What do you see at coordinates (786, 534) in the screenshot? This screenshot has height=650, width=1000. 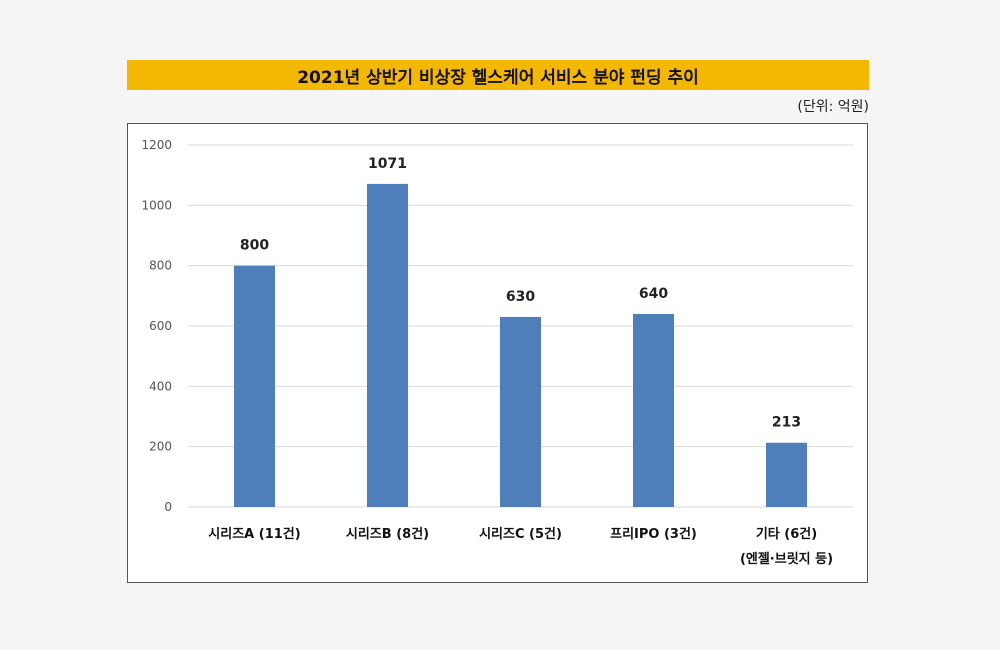 I see `x-category-label: 기타 (6건)` at bounding box center [786, 534].